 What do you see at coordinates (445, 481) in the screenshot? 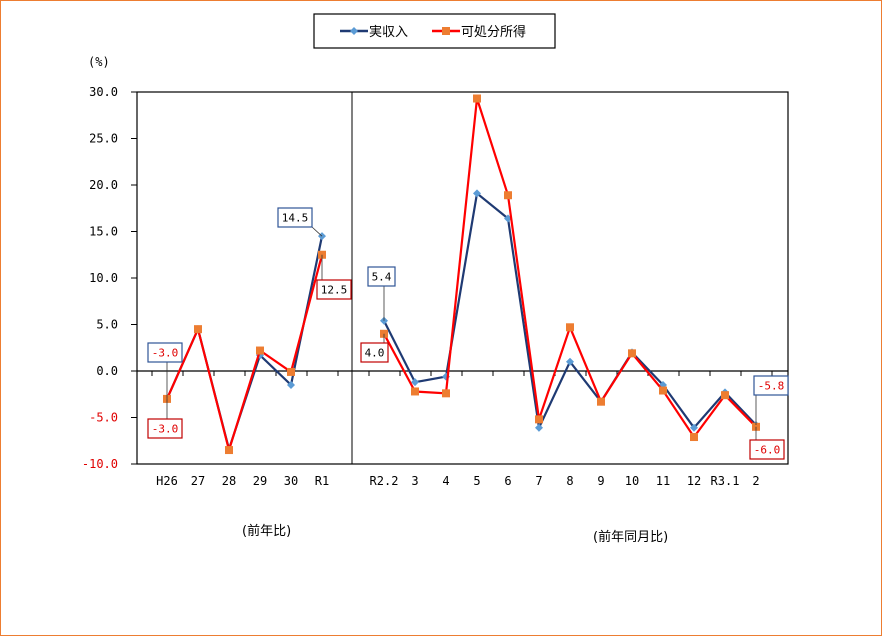
I see `x-tick-label: 4` at bounding box center [445, 481].